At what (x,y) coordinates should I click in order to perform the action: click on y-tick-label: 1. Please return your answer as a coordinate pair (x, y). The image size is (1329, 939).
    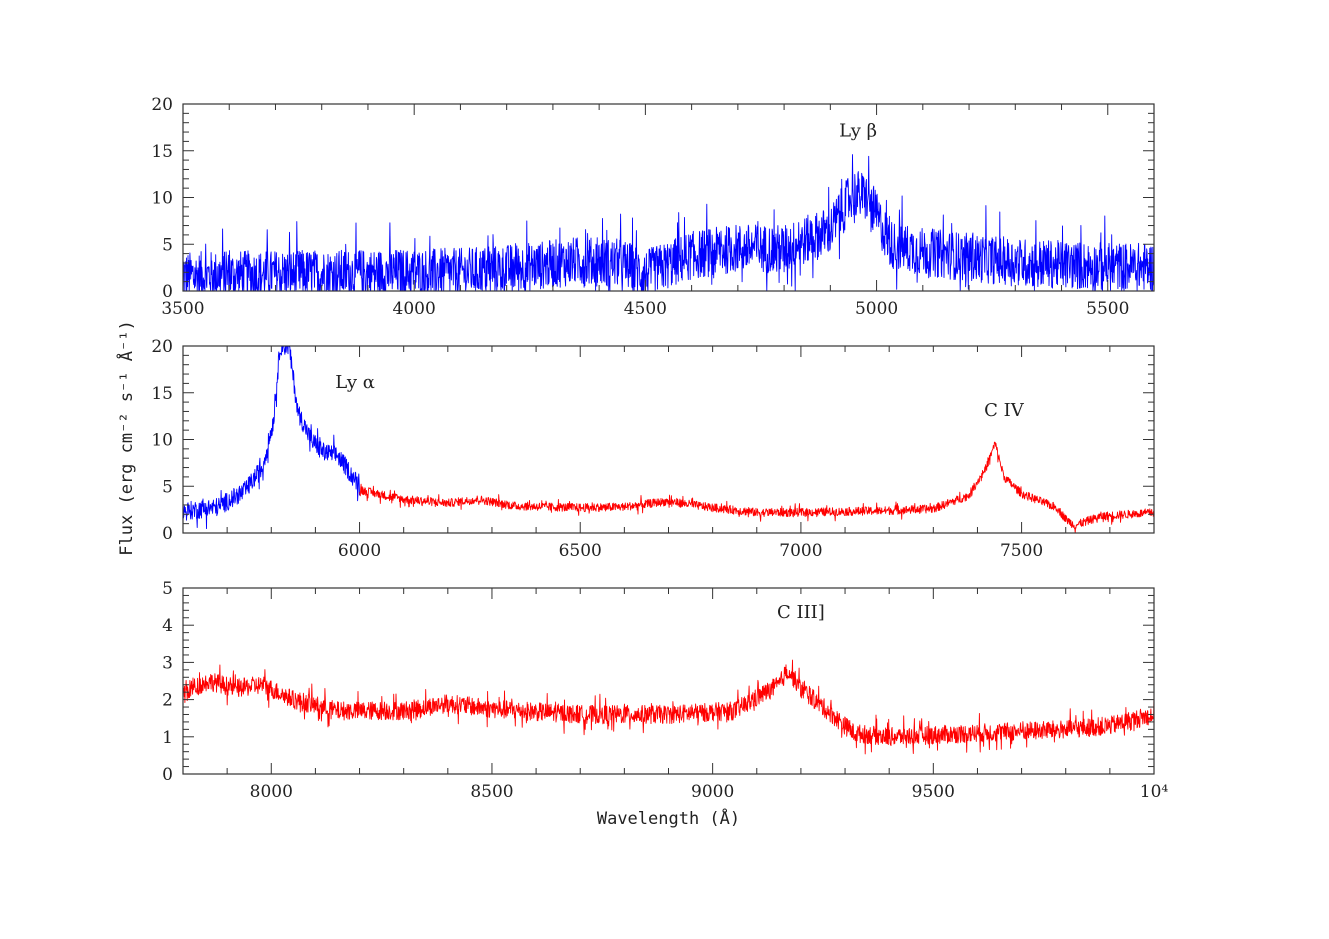
    Looking at the image, I should click on (167, 738).